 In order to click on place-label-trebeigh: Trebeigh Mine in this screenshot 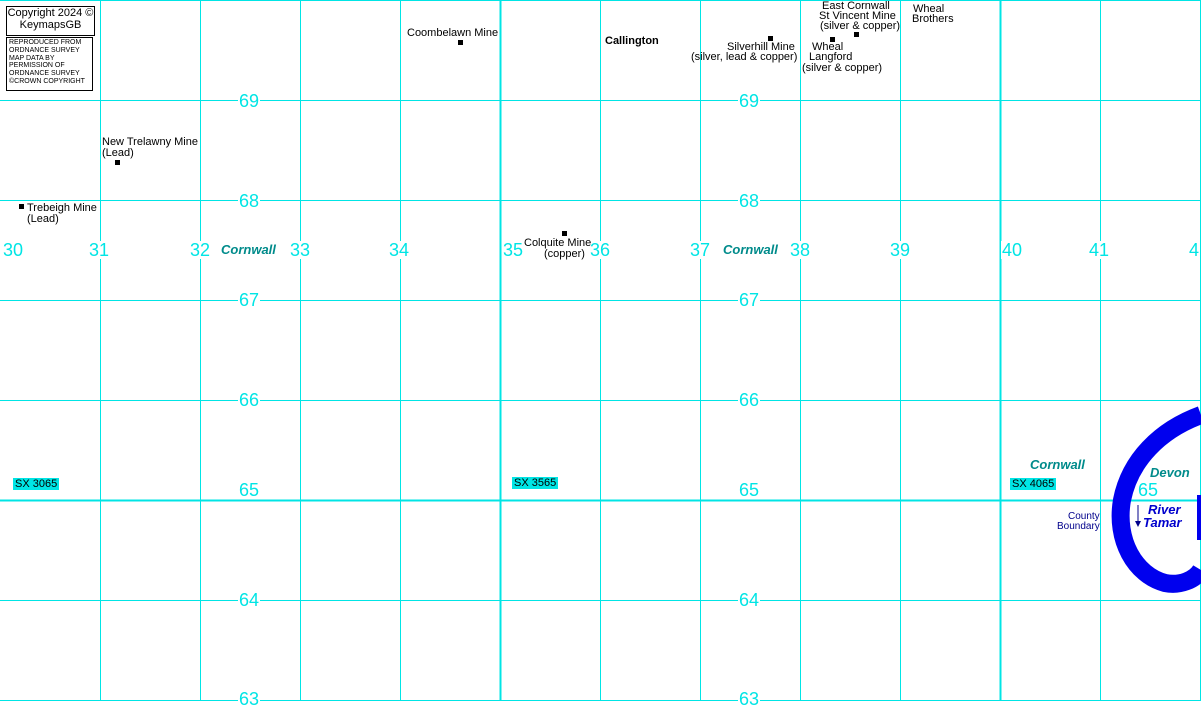, I will do `click(62, 208)`.